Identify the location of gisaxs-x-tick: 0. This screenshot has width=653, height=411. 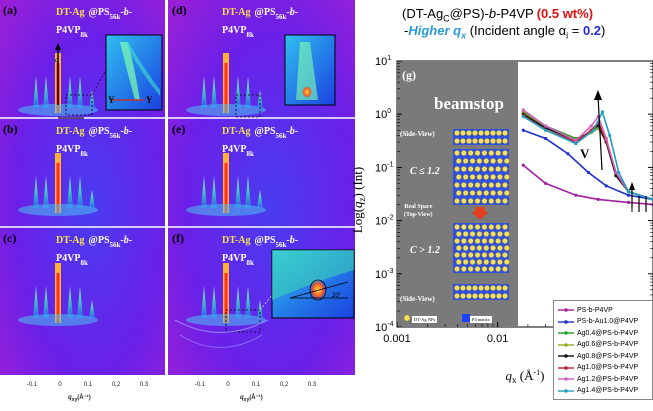
(60, 385).